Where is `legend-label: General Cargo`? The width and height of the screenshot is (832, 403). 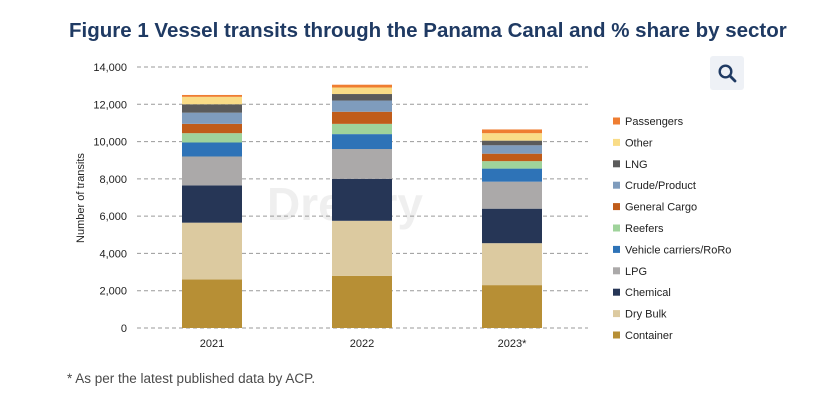 legend-label: General Cargo is located at coordinates (661, 208).